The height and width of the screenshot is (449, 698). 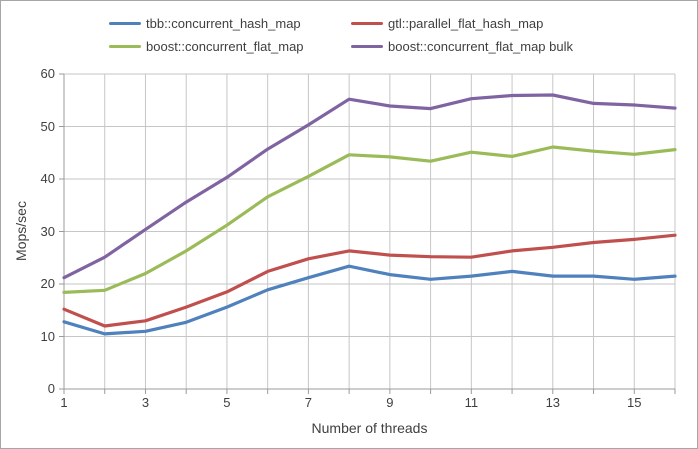 What do you see at coordinates (471, 402) in the screenshot?
I see `x-tick-label: 11` at bounding box center [471, 402].